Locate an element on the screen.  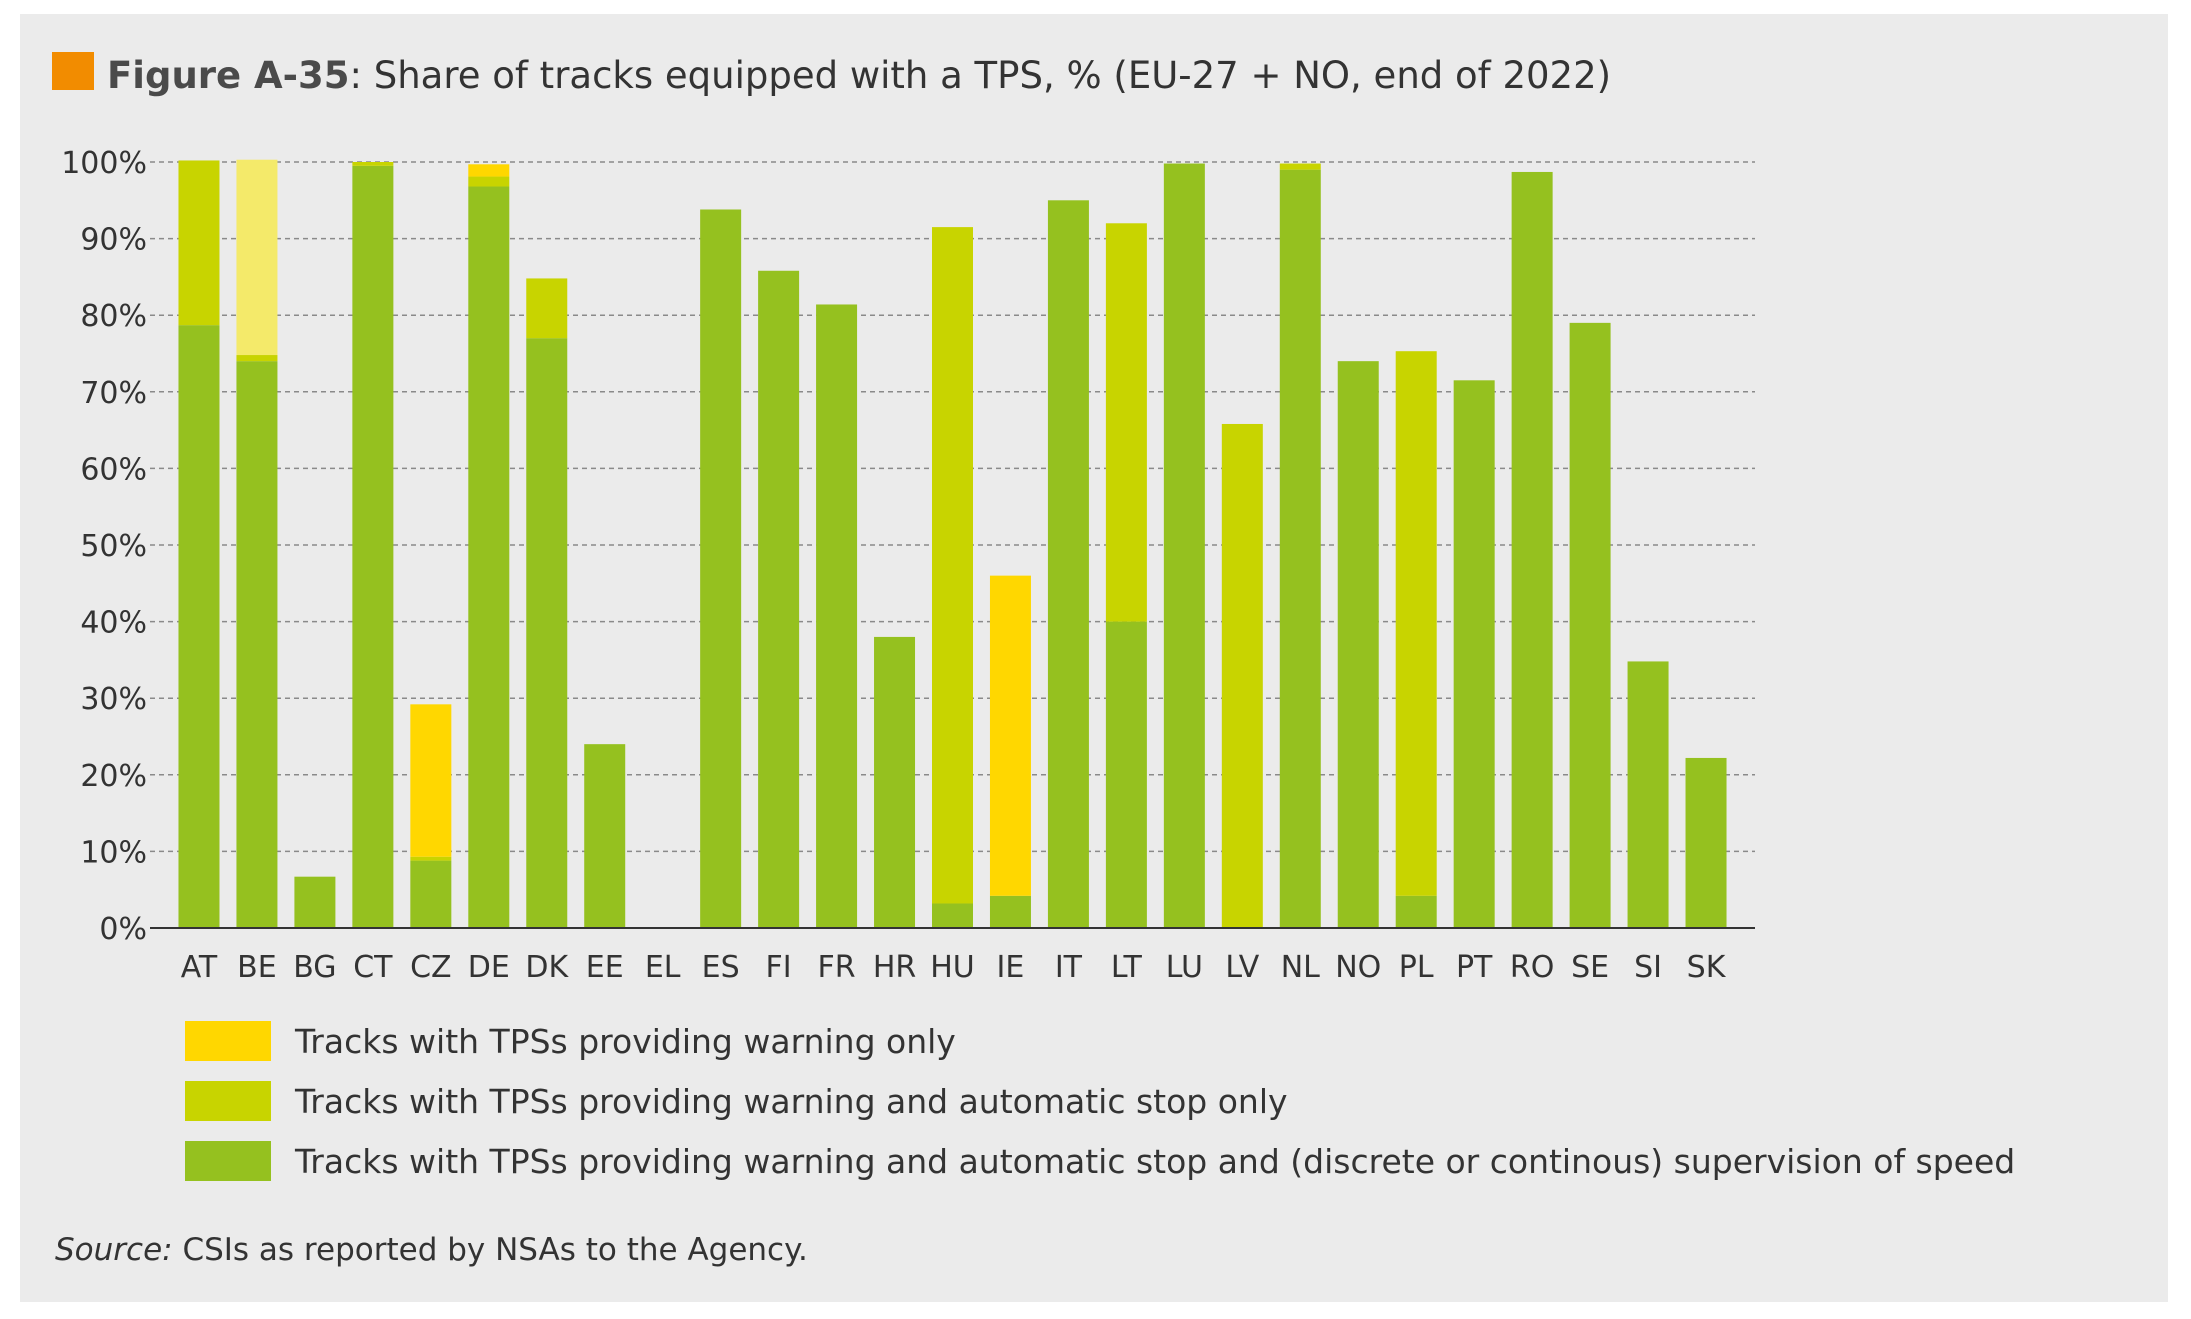
x-tick-label: BE is located at coordinates (257, 967).